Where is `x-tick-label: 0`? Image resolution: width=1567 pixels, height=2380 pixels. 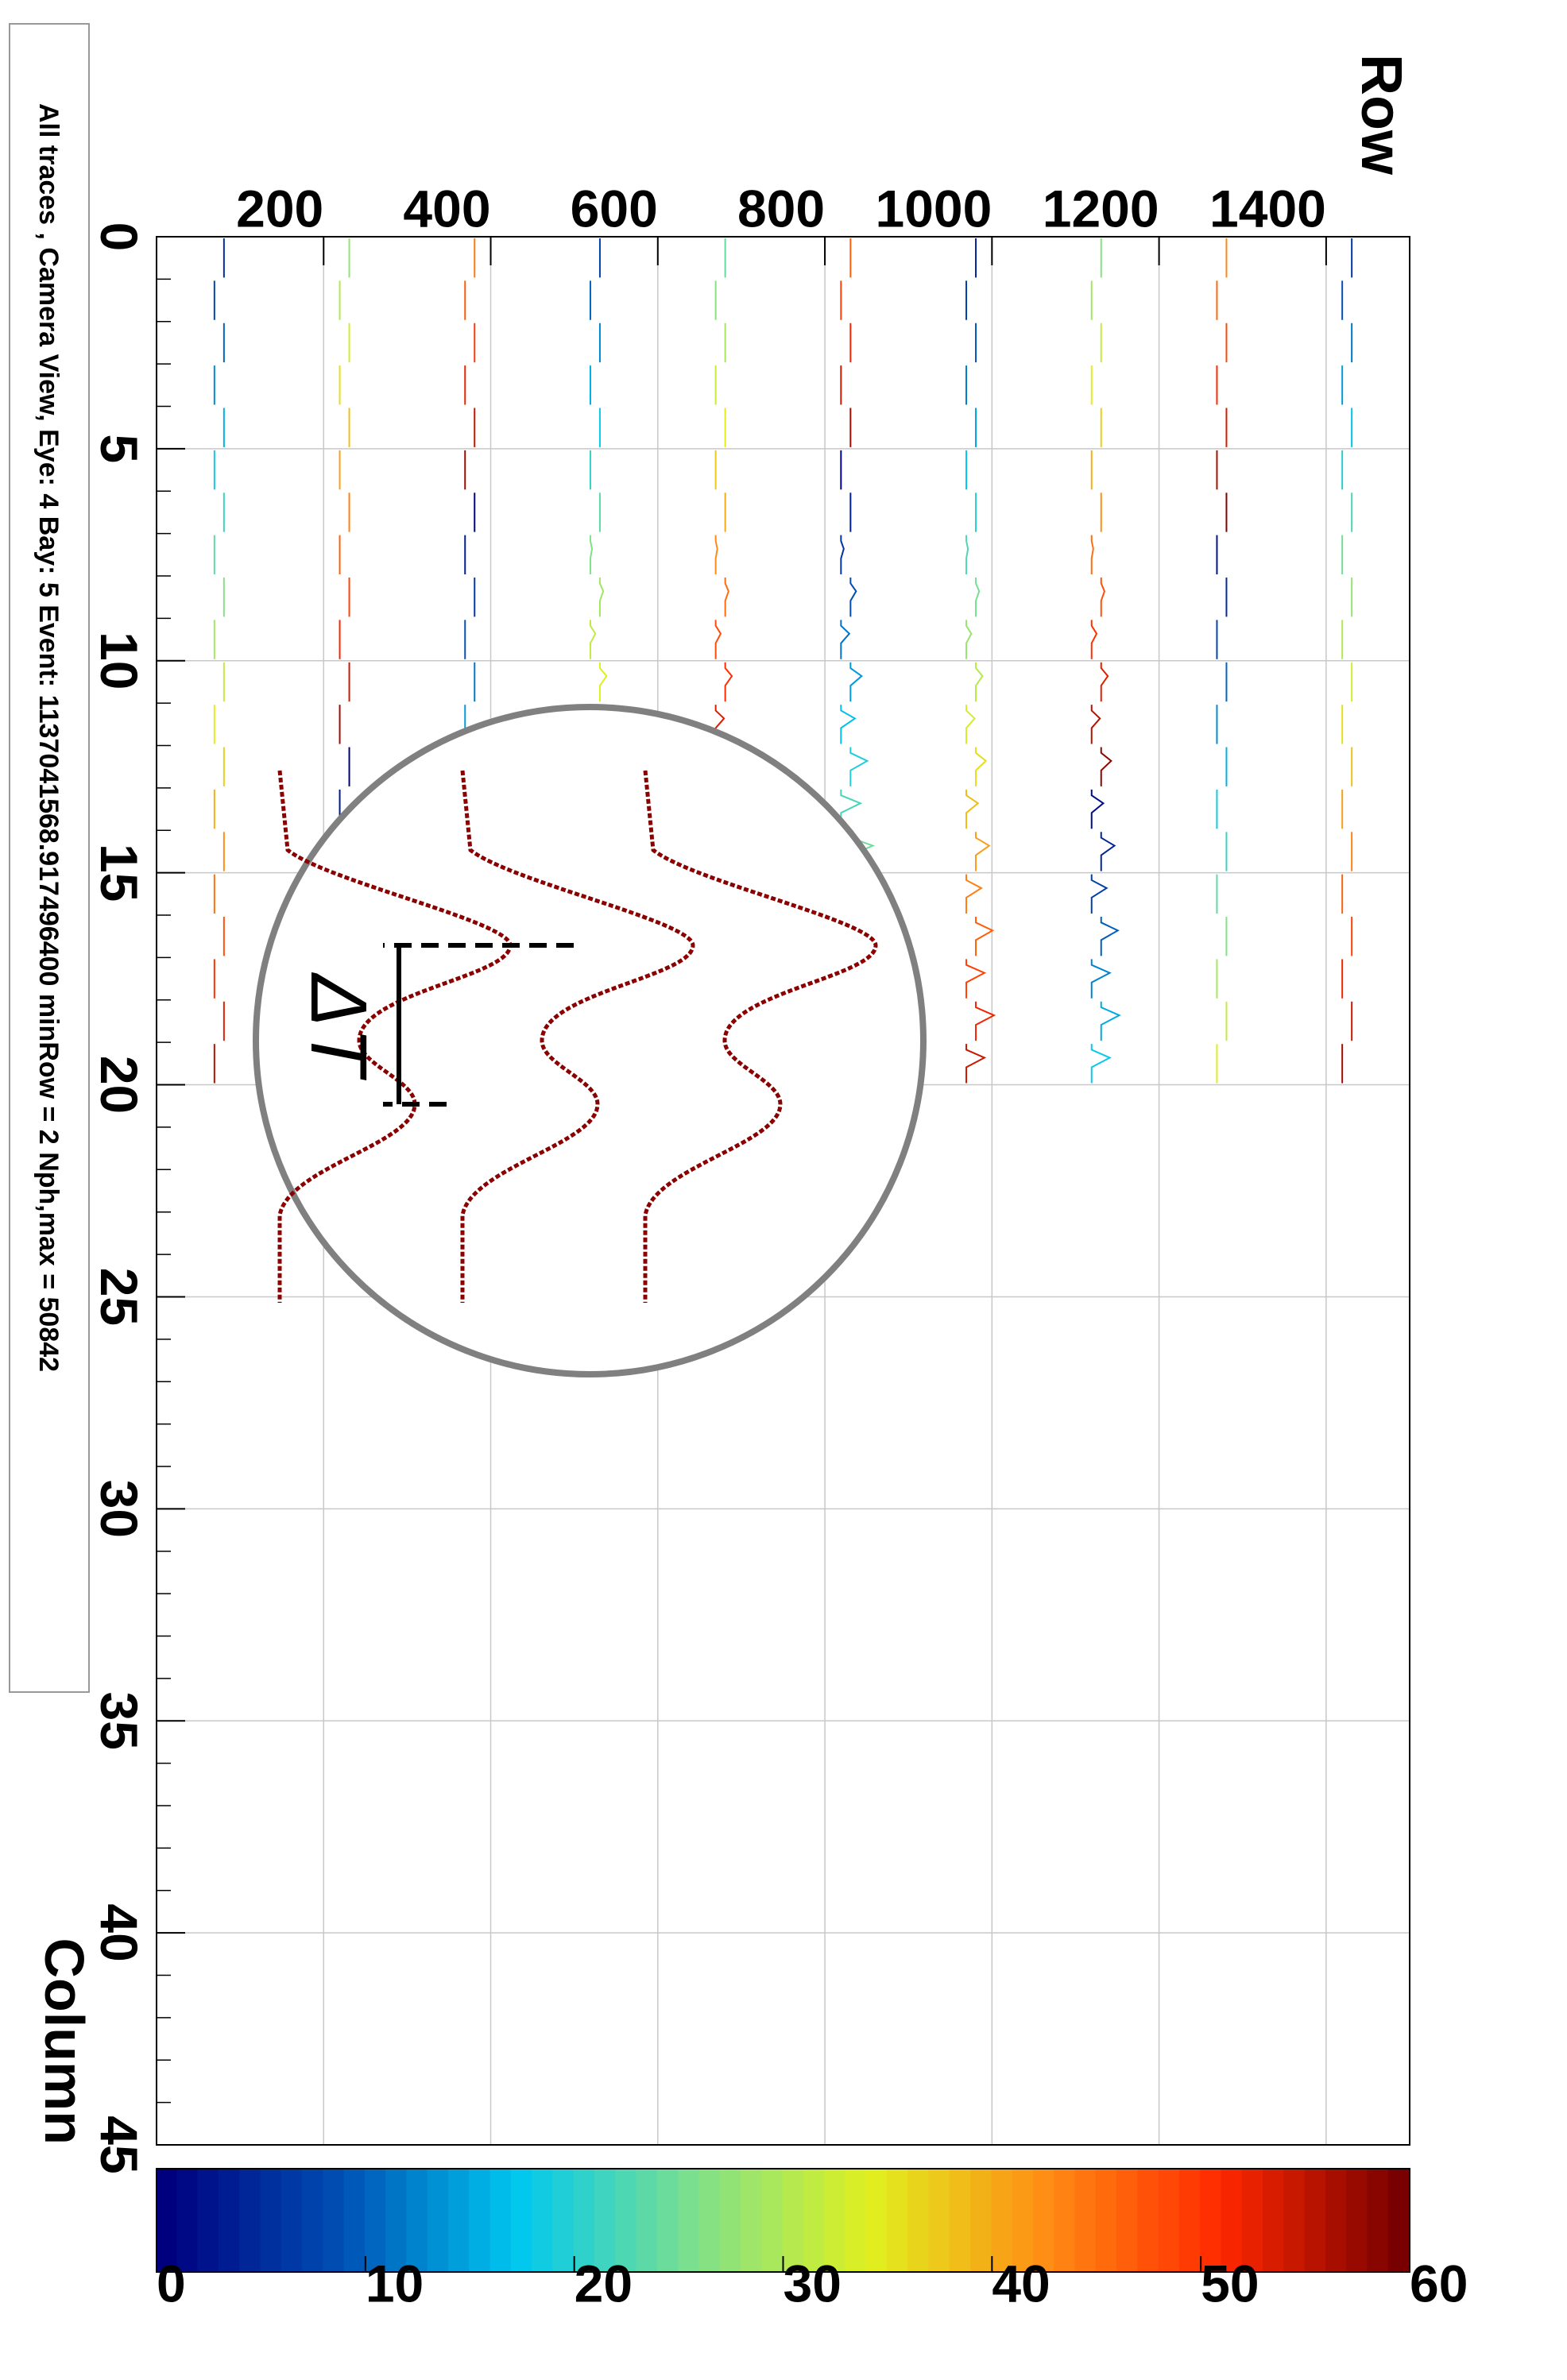
x-tick-label: 0 is located at coordinates (119, 237).